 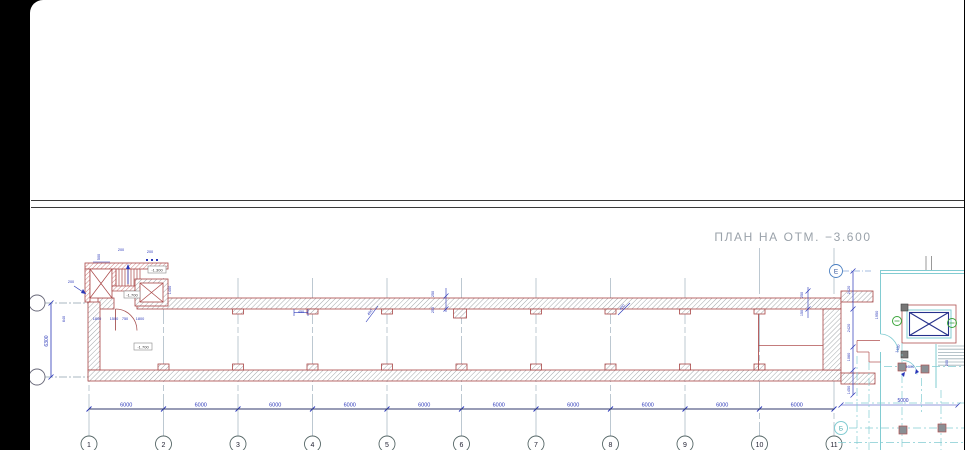 I want to click on right-dim-chain, so click(x=853, y=333).